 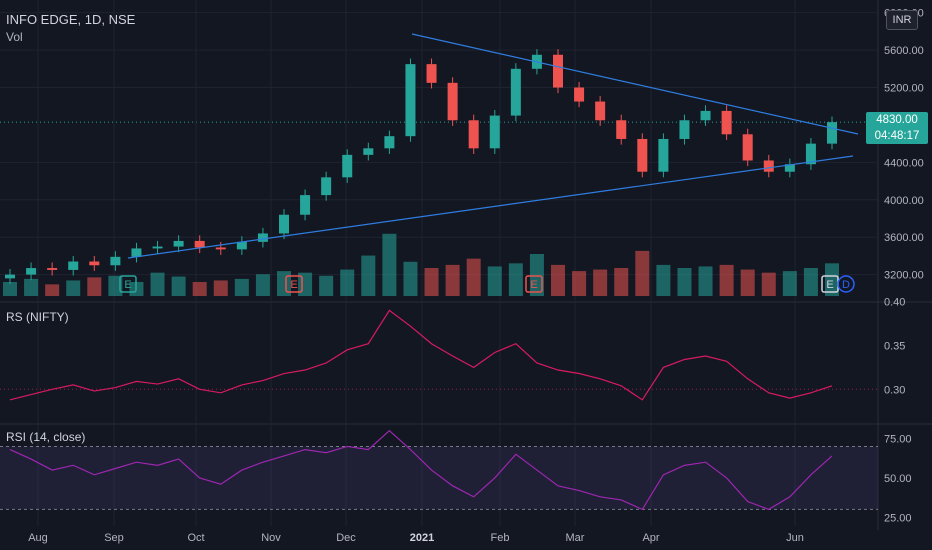 I want to click on bar-countdown: 04:48:17, so click(x=897, y=136).